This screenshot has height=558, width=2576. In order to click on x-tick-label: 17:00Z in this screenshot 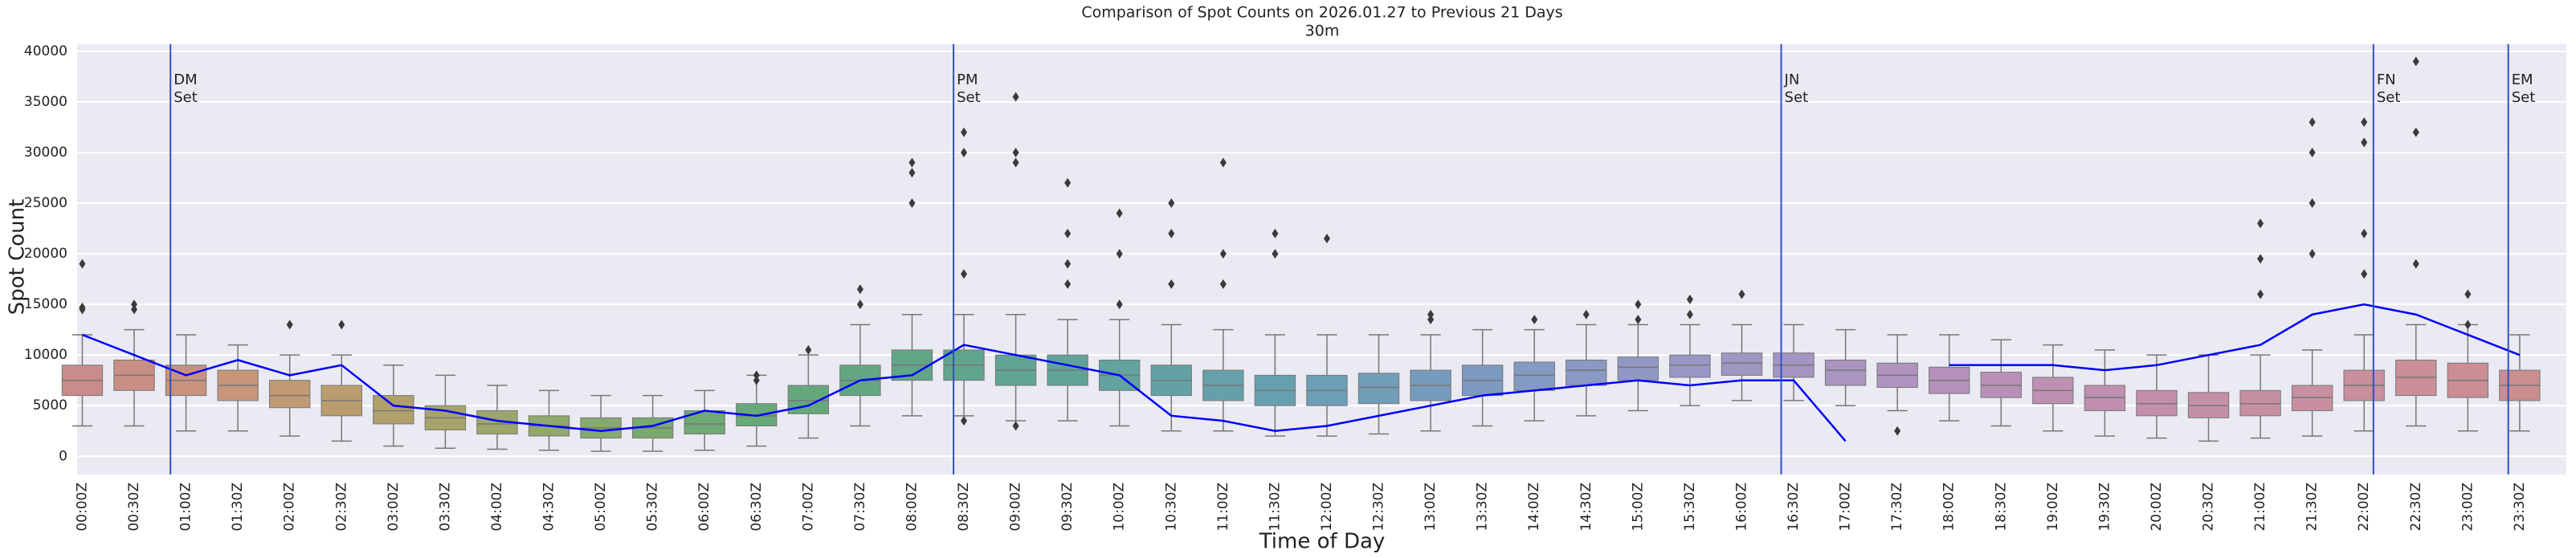, I will do `click(1846, 507)`.